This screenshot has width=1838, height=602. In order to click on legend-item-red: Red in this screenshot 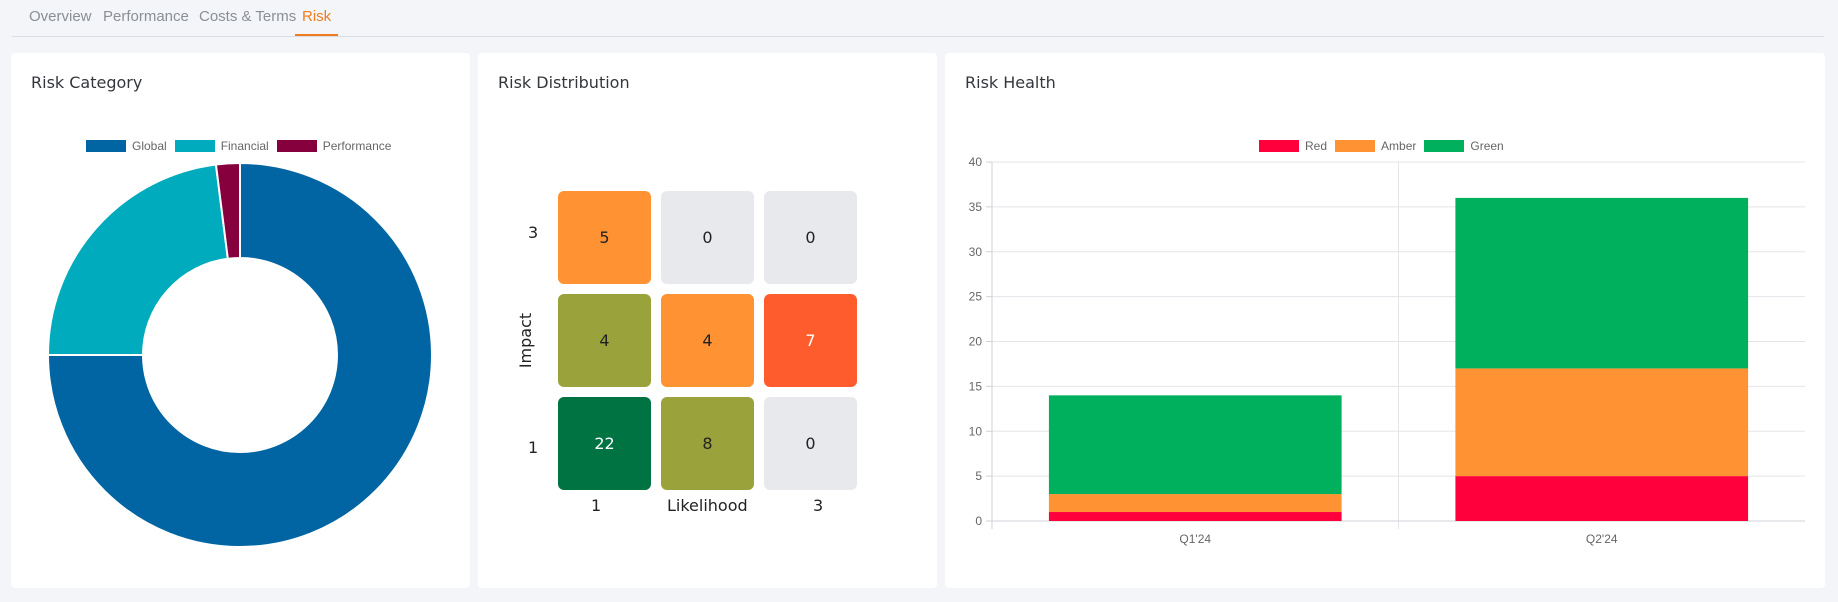, I will do `click(1293, 146)`.